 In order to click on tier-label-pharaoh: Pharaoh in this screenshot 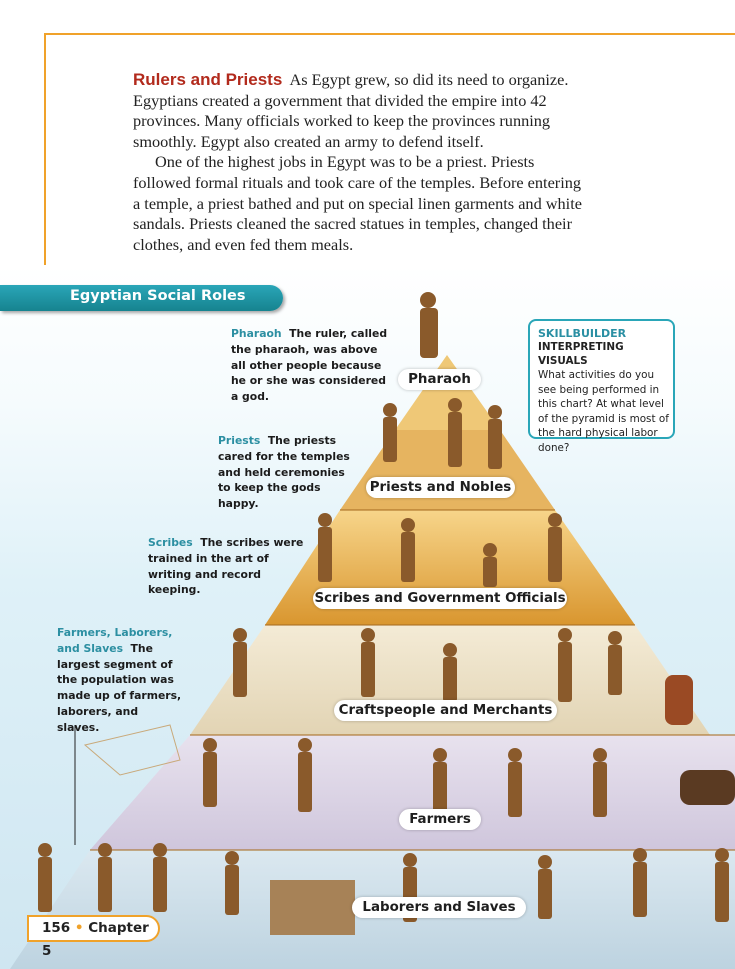, I will do `click(439, 379)`.